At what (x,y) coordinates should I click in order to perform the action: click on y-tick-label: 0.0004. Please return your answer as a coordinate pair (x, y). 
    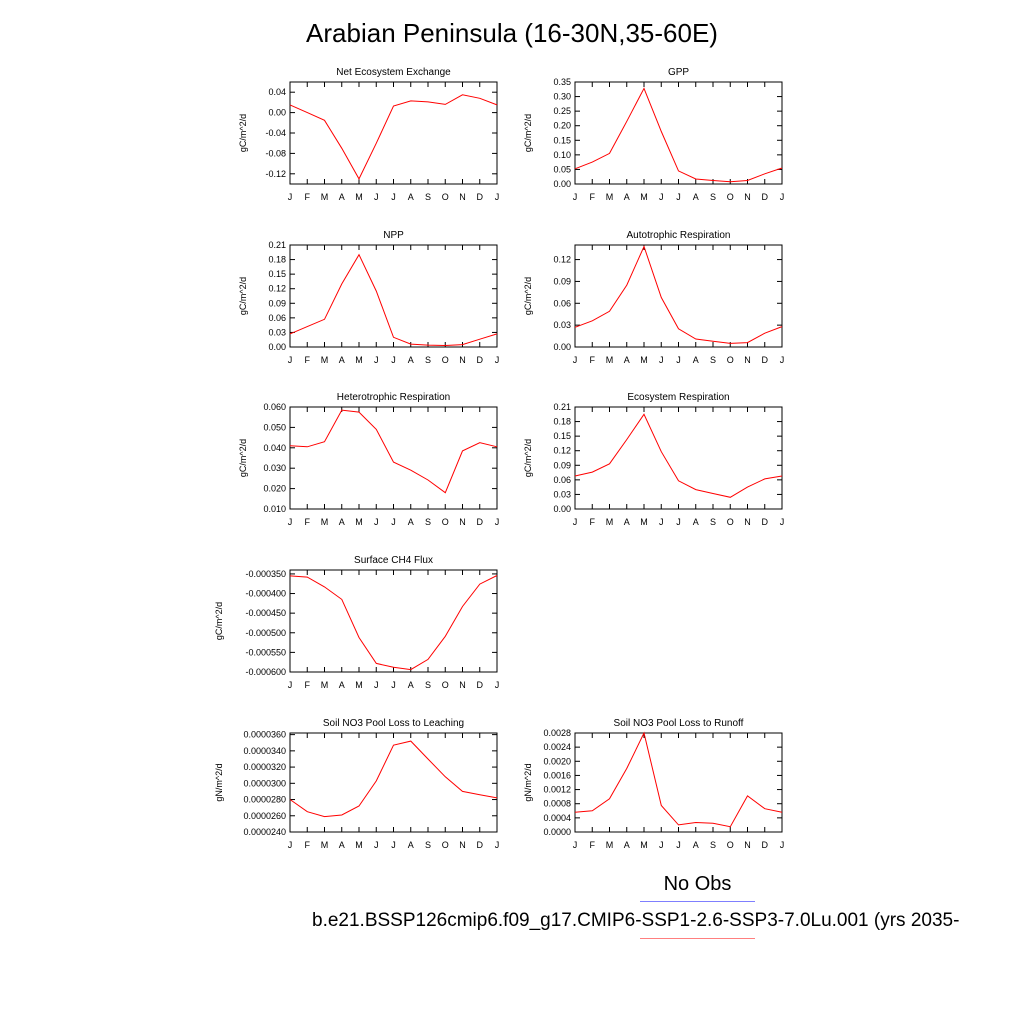
    Looking at the image, I should click on (557, 818).